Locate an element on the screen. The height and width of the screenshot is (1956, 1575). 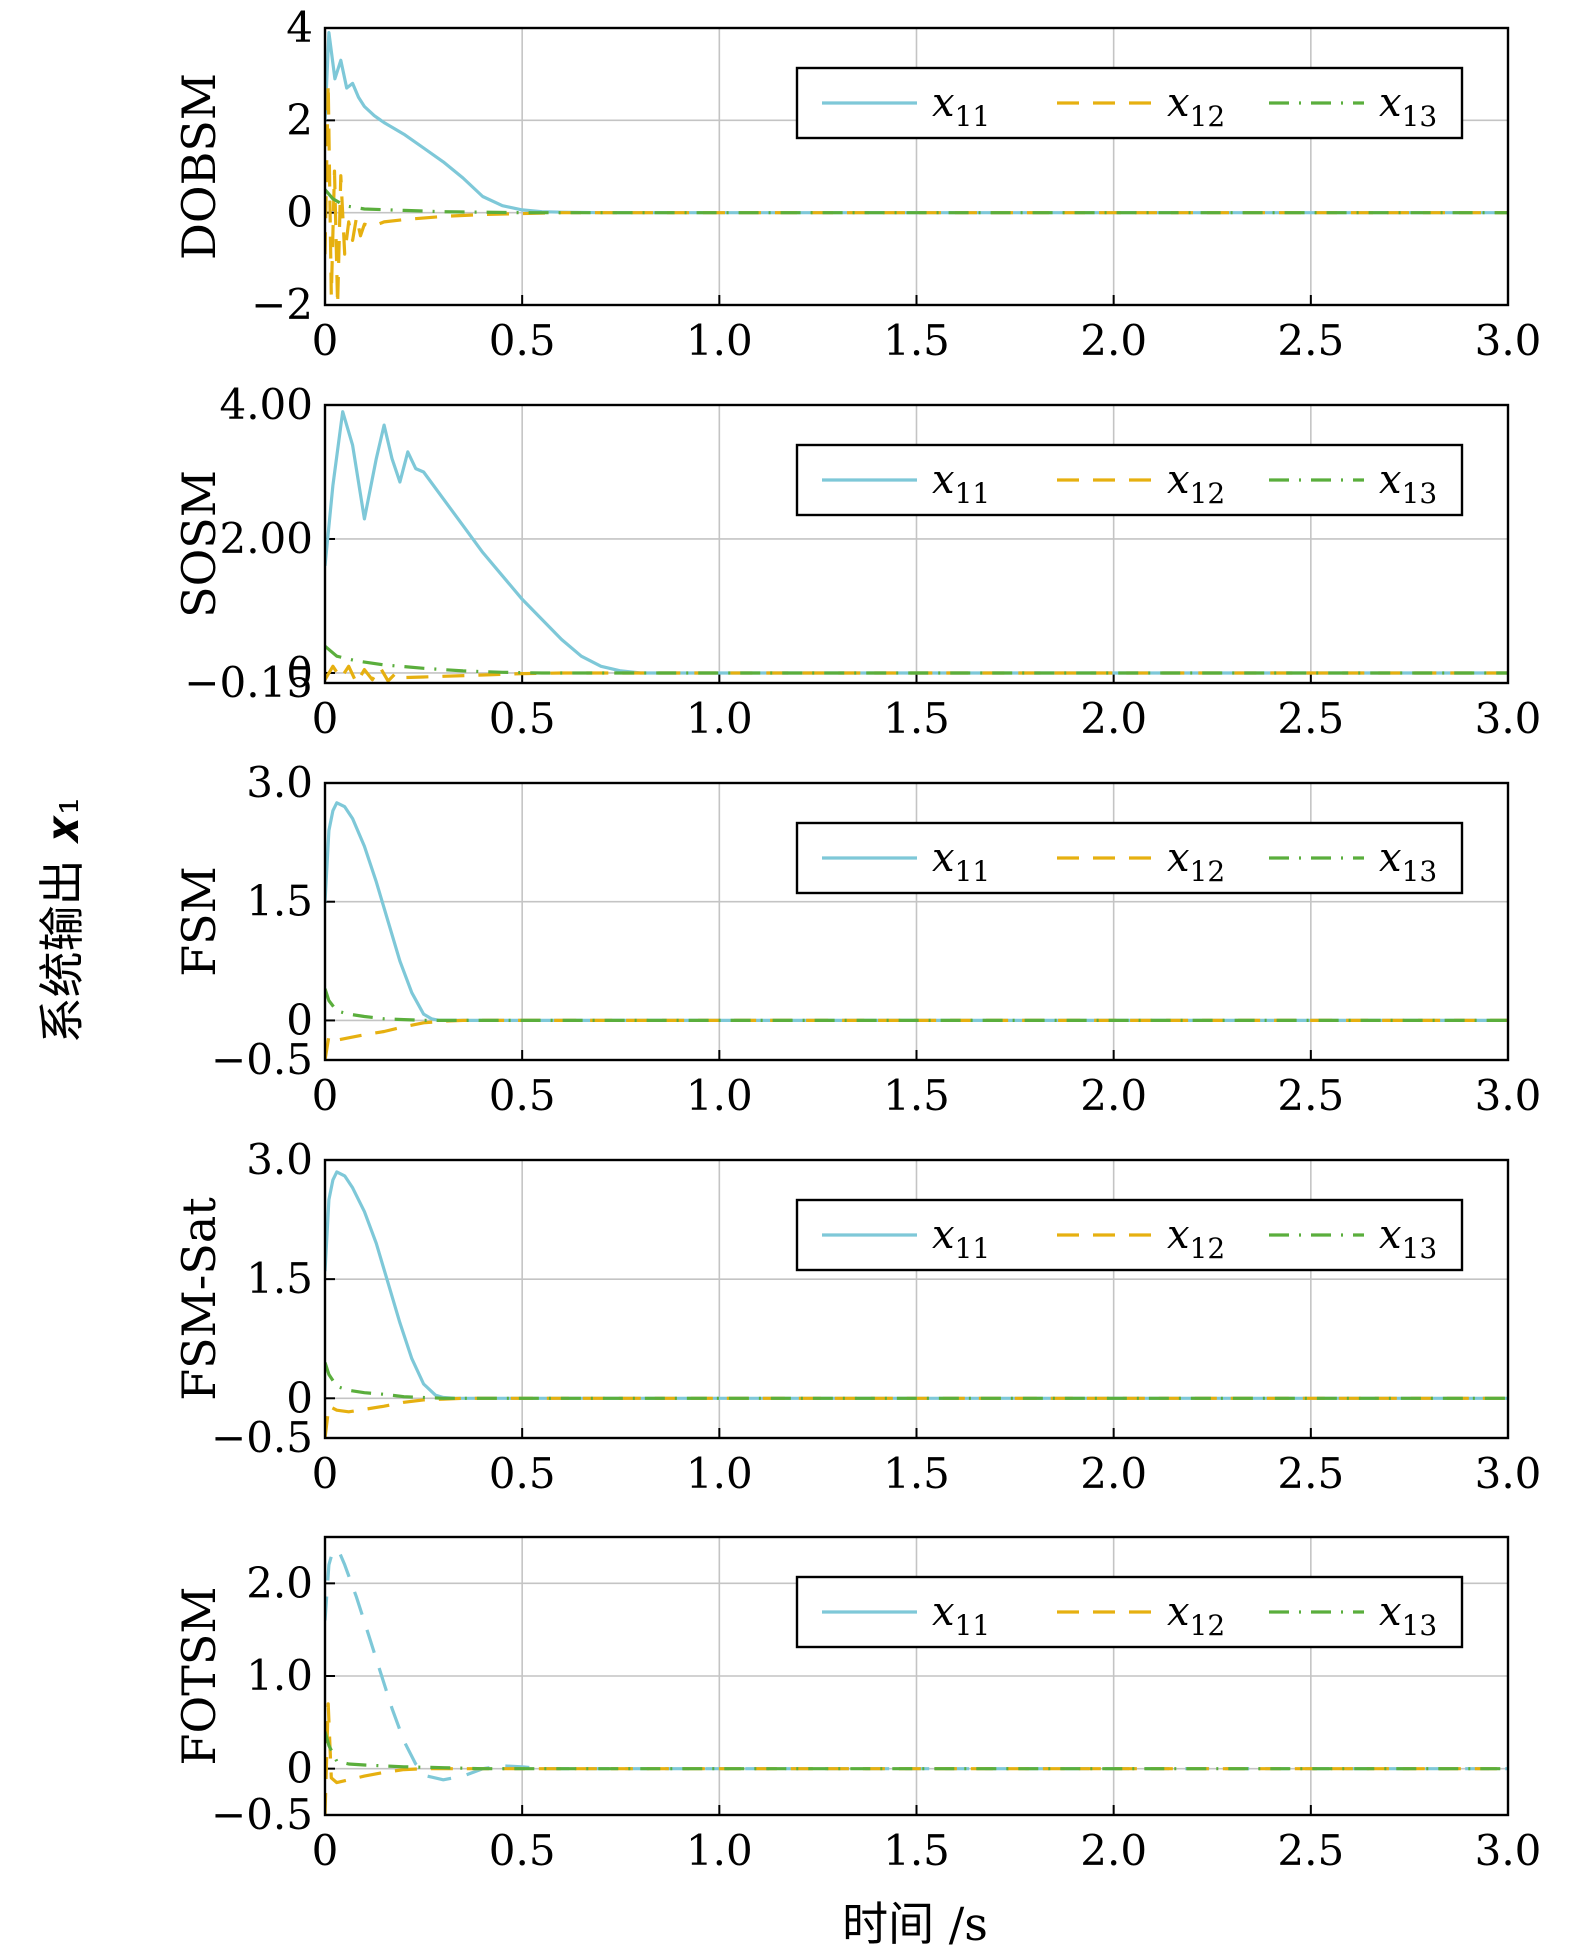
y-tick-label: −2 is located at coordinates (282, 304).